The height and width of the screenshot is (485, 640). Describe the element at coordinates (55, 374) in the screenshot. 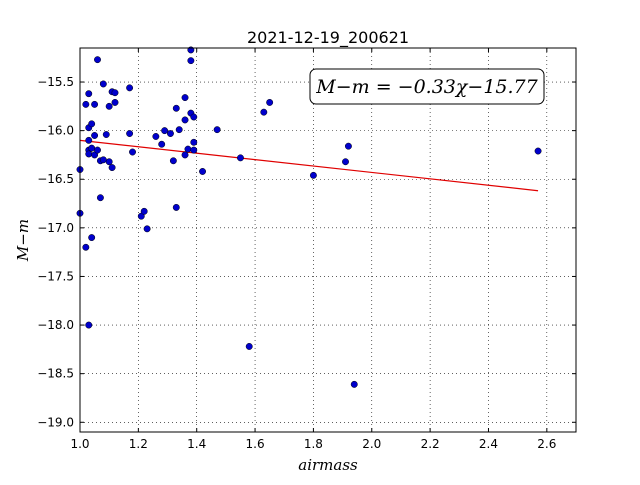

I see `y-tick-label: −18.5` at that location.